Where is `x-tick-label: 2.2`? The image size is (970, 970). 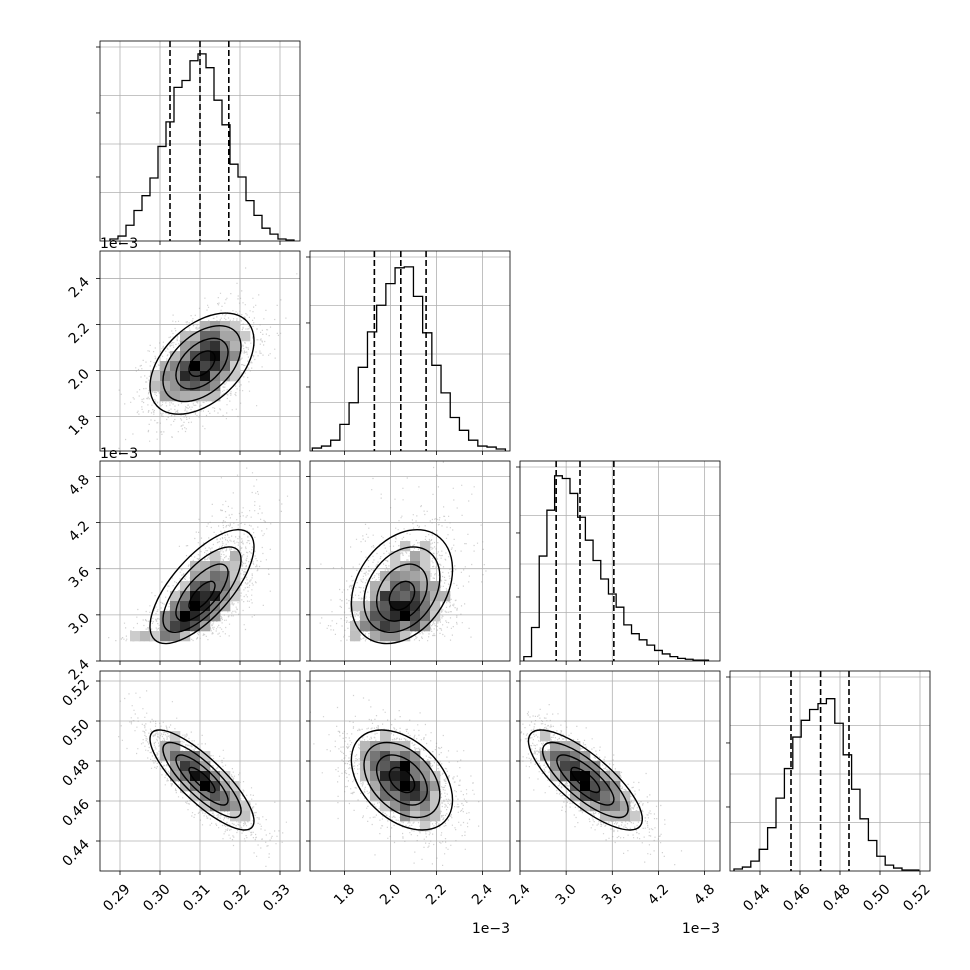 x-tick-label: 2.2 is located at coordinates (436, 894).